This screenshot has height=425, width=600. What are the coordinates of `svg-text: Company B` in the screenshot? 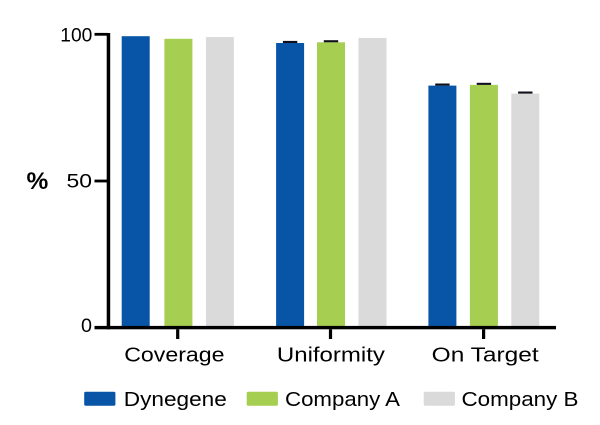 It's located at (520, 399).